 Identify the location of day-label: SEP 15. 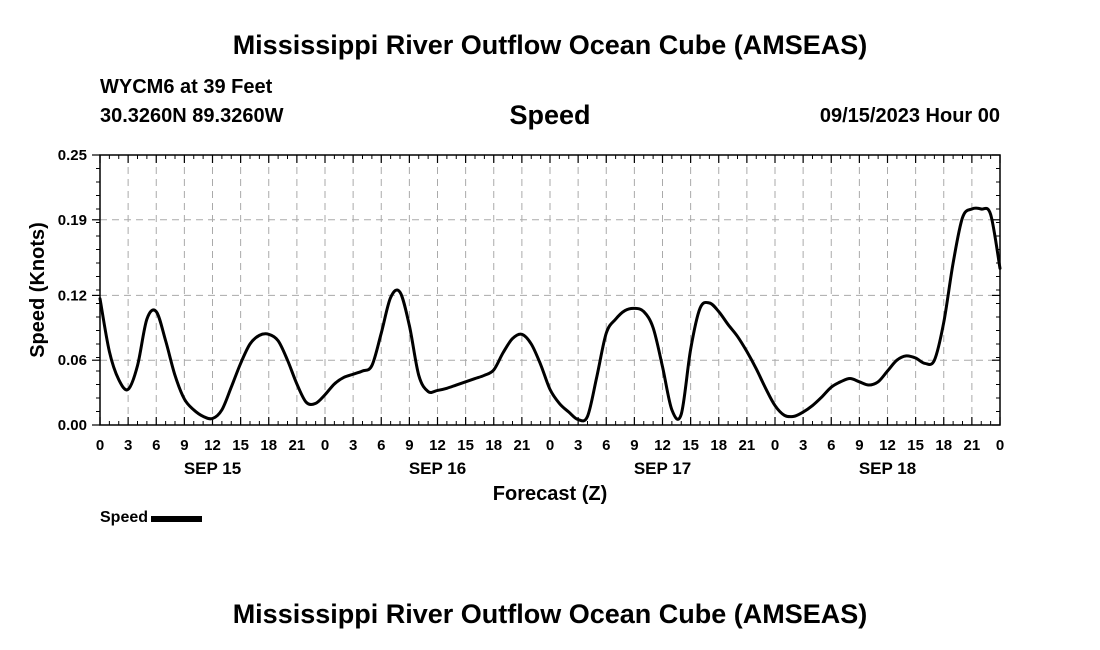
(212, 468).